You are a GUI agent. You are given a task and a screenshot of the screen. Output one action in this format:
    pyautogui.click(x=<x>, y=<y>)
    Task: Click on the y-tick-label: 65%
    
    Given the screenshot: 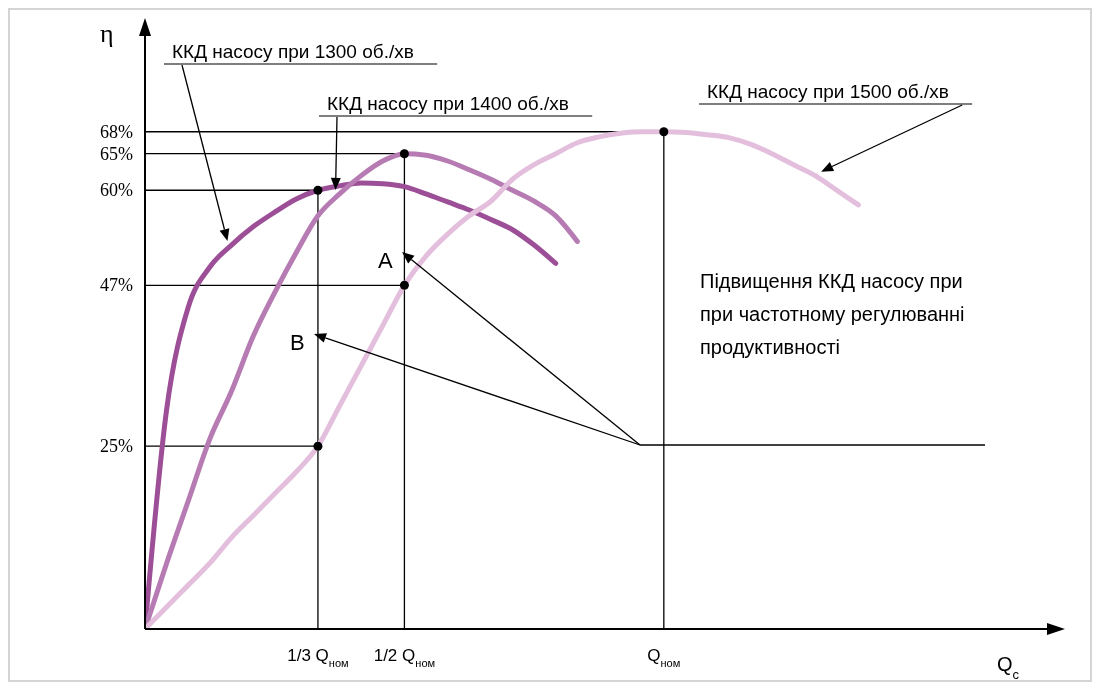 What is the action you would take?
    pyautogui.click(x=116, y=153)
    